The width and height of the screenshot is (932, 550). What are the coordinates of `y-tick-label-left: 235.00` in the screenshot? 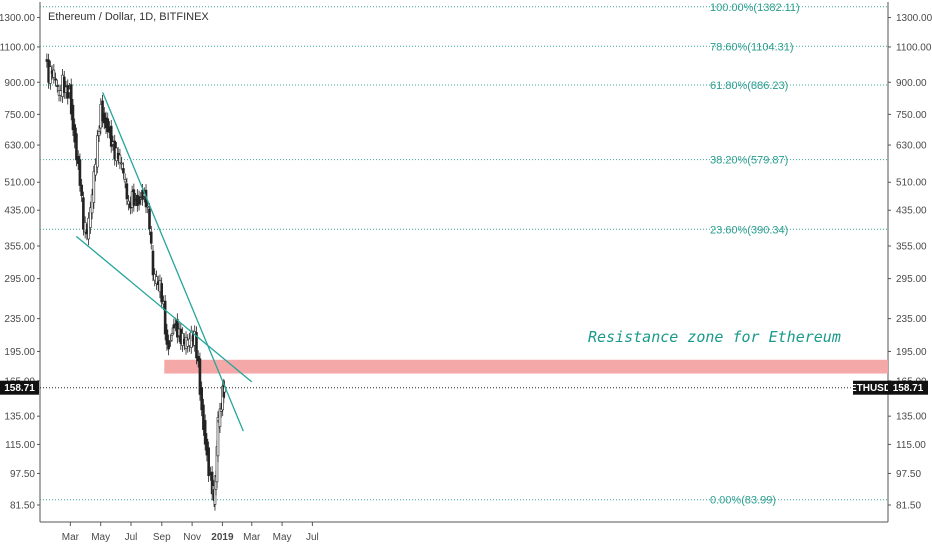 It's located at (19, 319).